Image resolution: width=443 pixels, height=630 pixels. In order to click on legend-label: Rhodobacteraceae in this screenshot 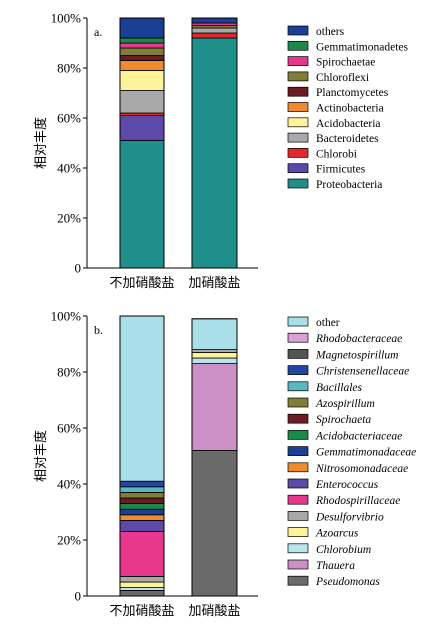, I will do `click(358, 339)`.